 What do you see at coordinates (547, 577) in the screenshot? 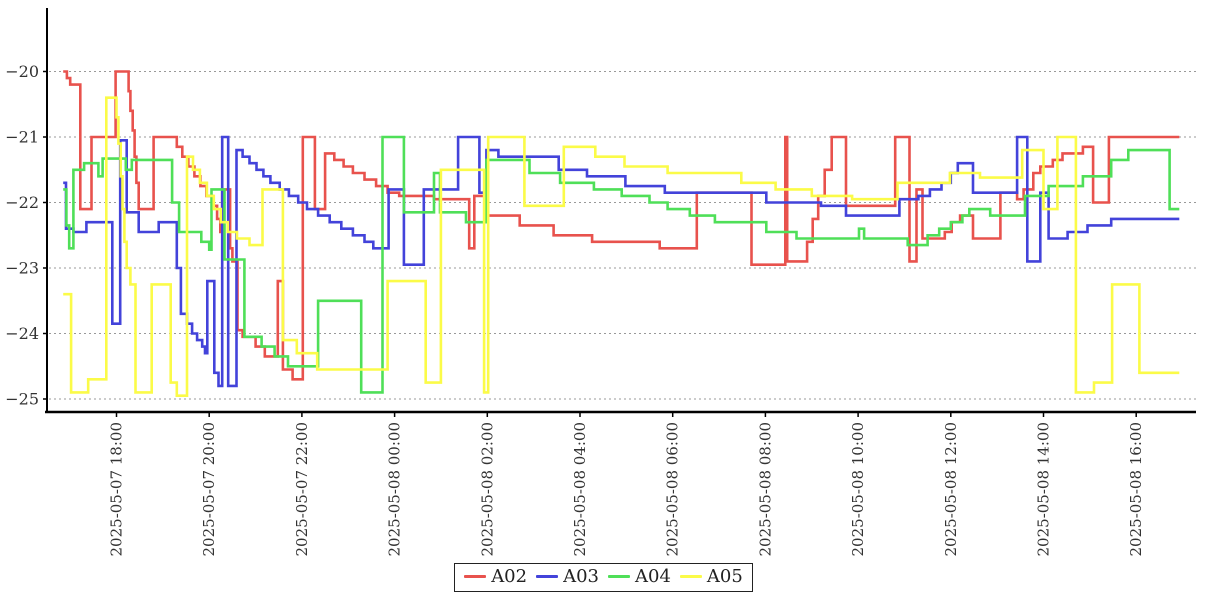
I see `legend-swatch-a03` at bounding box center [547, 577].